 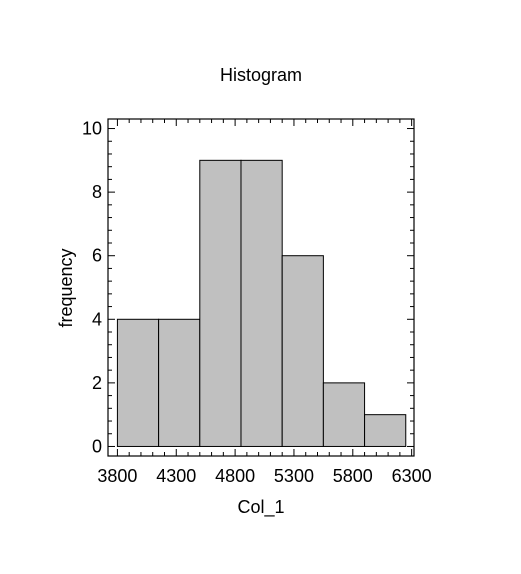 What do you see at coordinates (66, 287) in the screenshot?
I see `y-axis-label: frequency` at bounding box center [66, 287].